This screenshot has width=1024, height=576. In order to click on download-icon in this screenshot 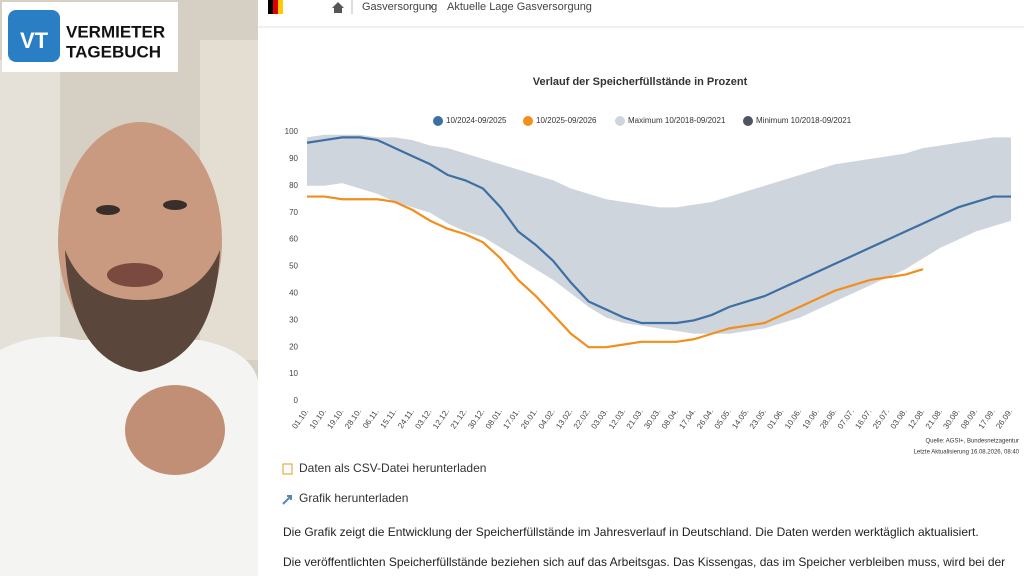, I will do `click(287, 500)`.